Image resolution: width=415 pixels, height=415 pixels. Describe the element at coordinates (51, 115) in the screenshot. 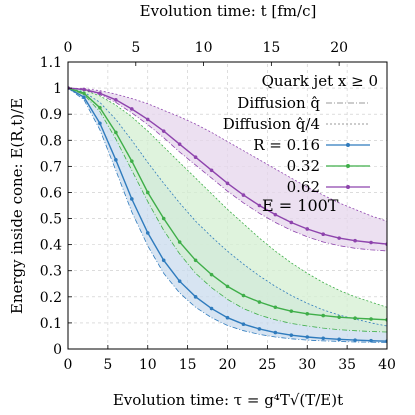

I see `y-tick-label-9: 0.9` at that location.